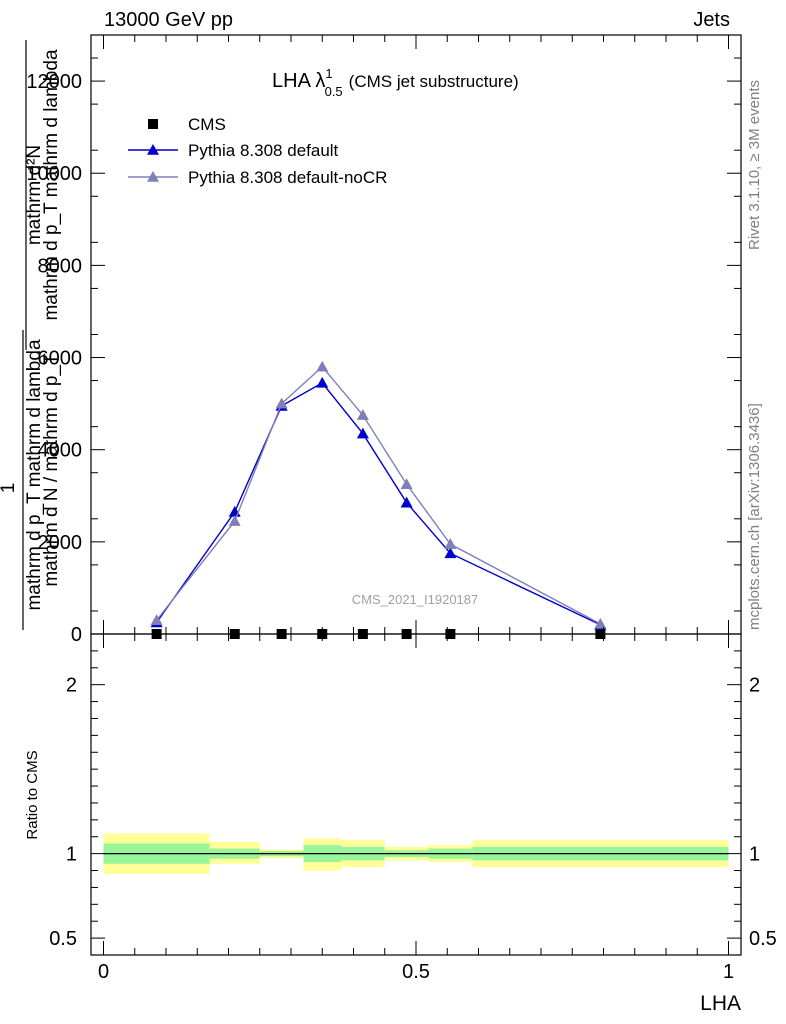 Image resolution: width=786 pixels, height=1024 pixels. Describe the element at coordinates (60, 266) in the screenshot. I see `main-ytick-label: 8000` at that location.